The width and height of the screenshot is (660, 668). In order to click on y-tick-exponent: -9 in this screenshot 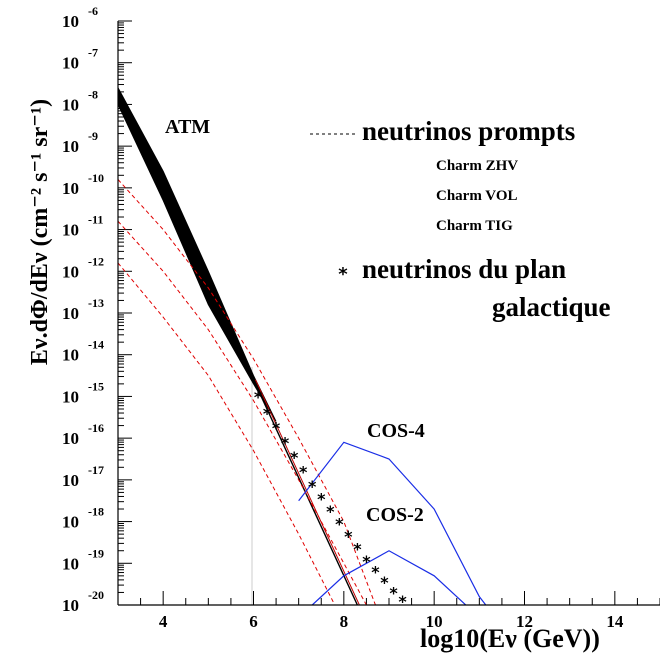, I will do `click(93, 136)`.